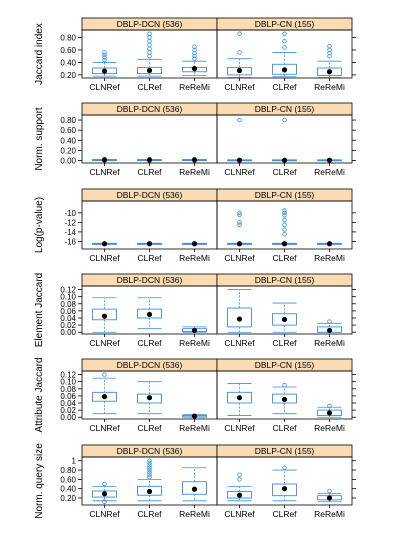 Image resolution: width=415 pixels, height=542 pixels. What do you see at coordinates (68, 311) in the screenshot?
I see `y-tick-label: 0.06` at bounding box center [68, 311].